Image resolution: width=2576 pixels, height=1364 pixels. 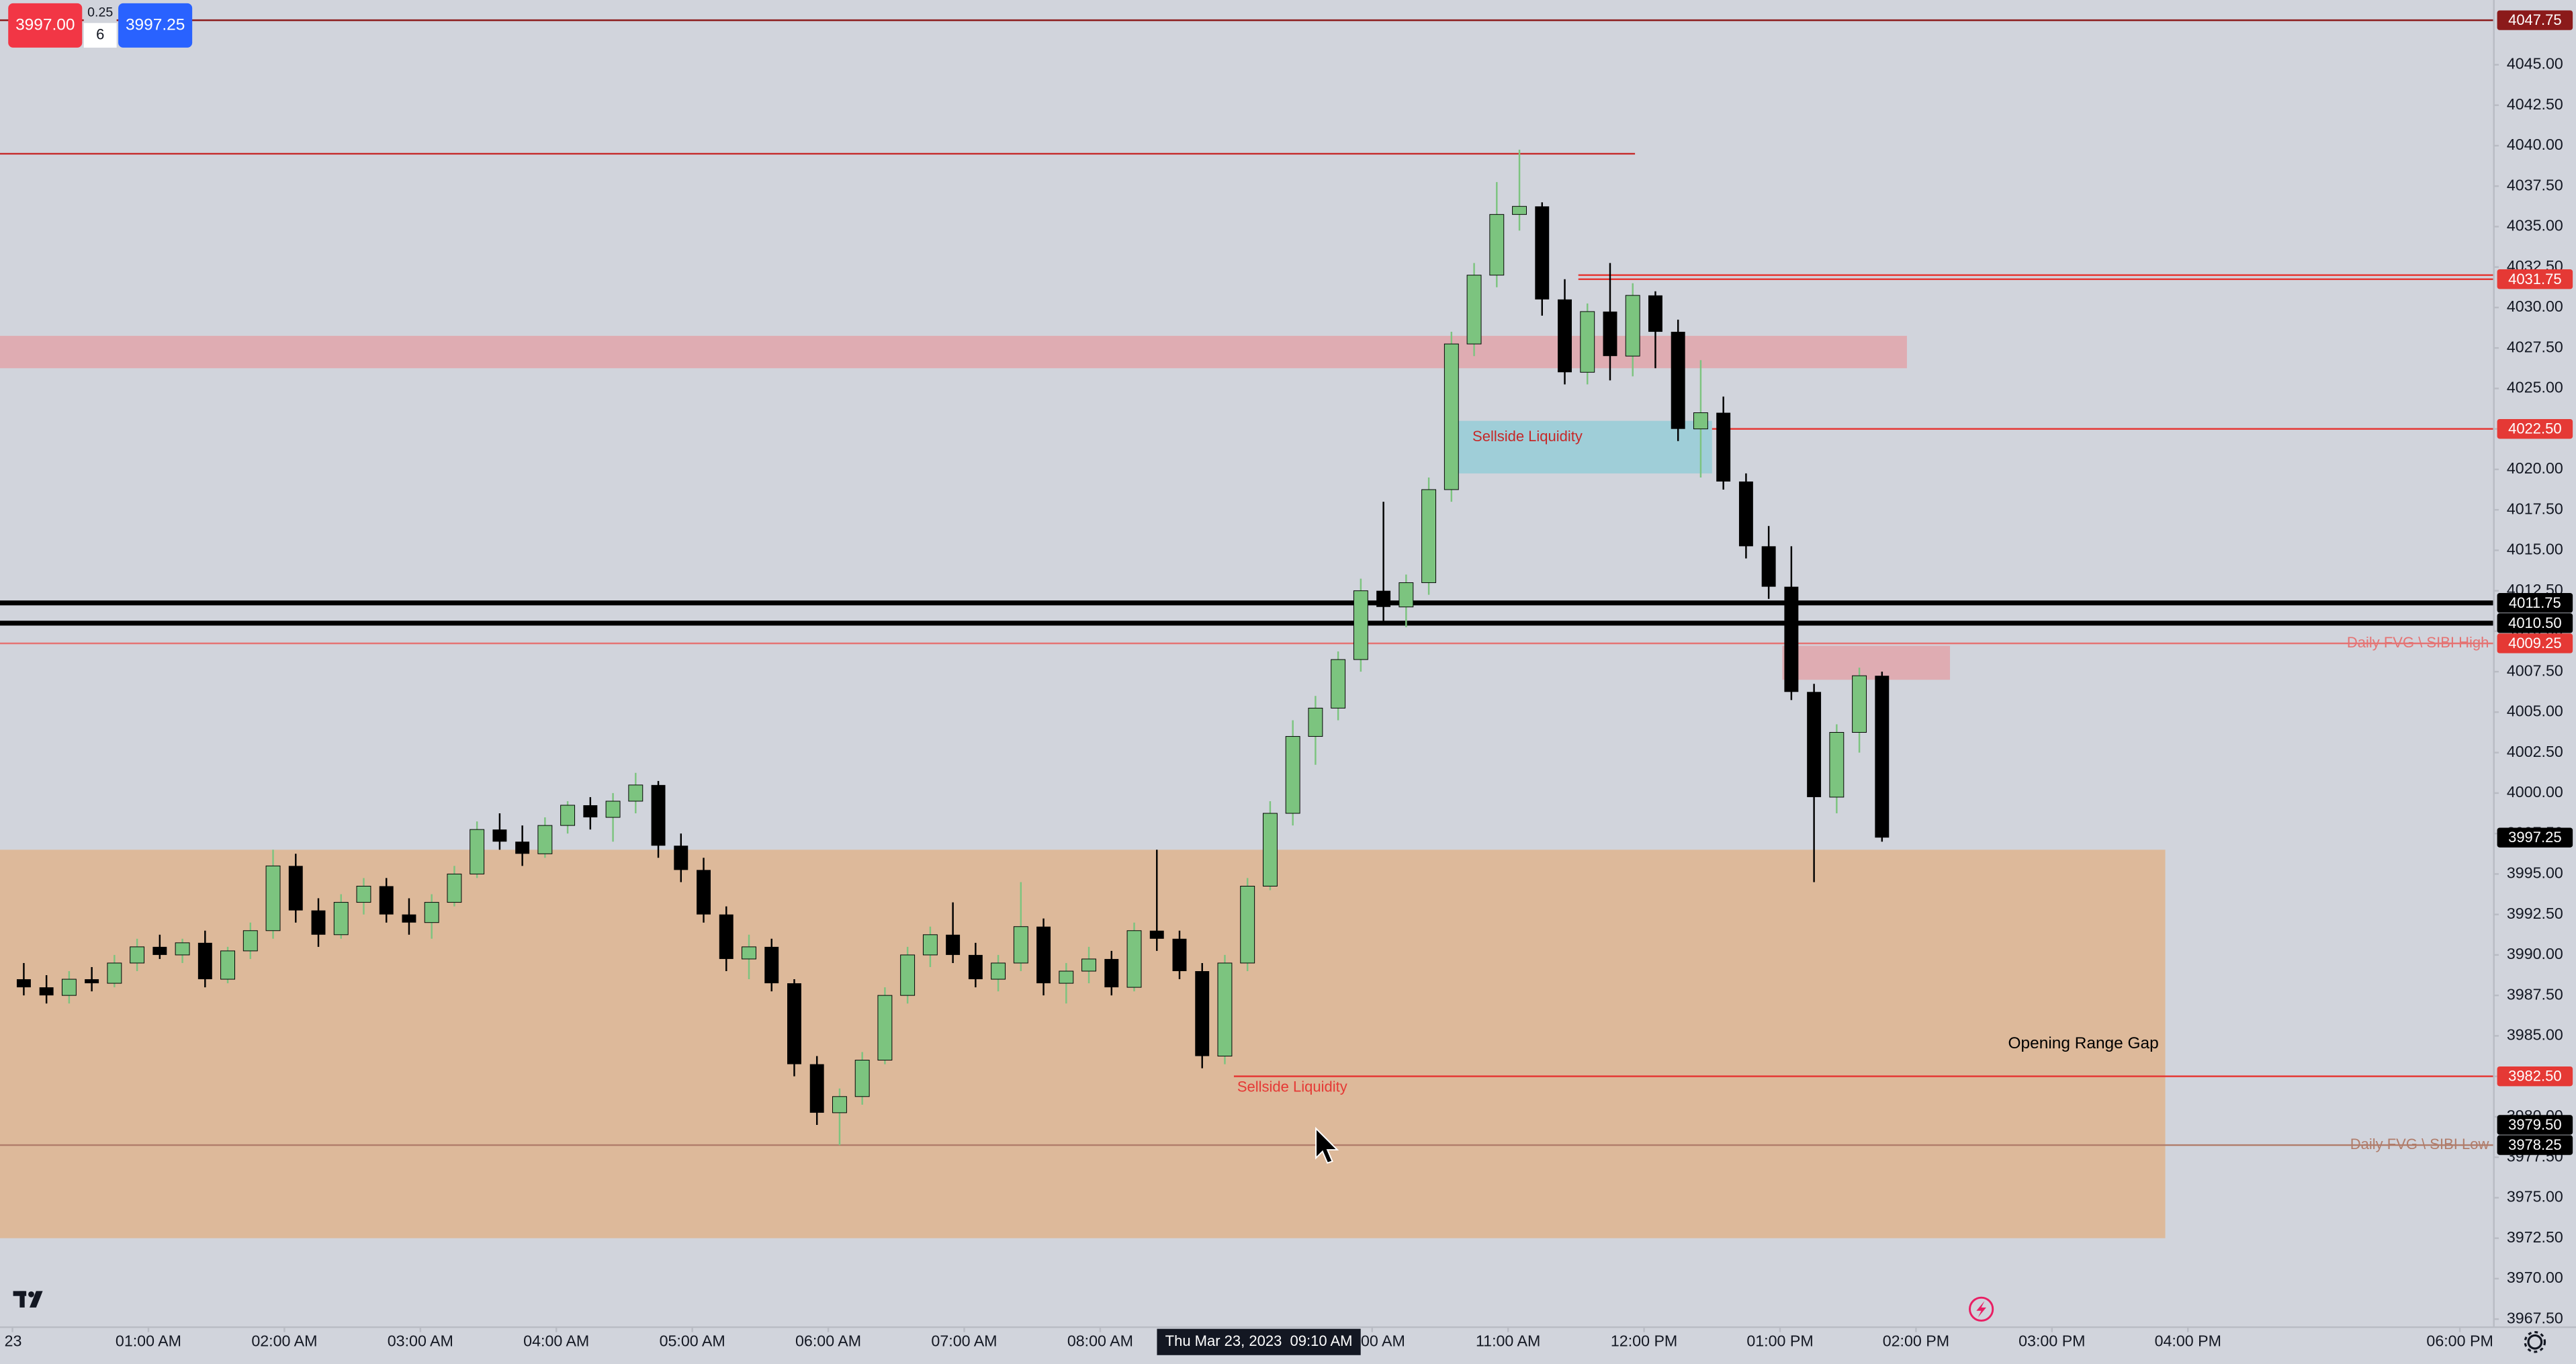 I want to click on quantity-box, so click(x=100, y=35).